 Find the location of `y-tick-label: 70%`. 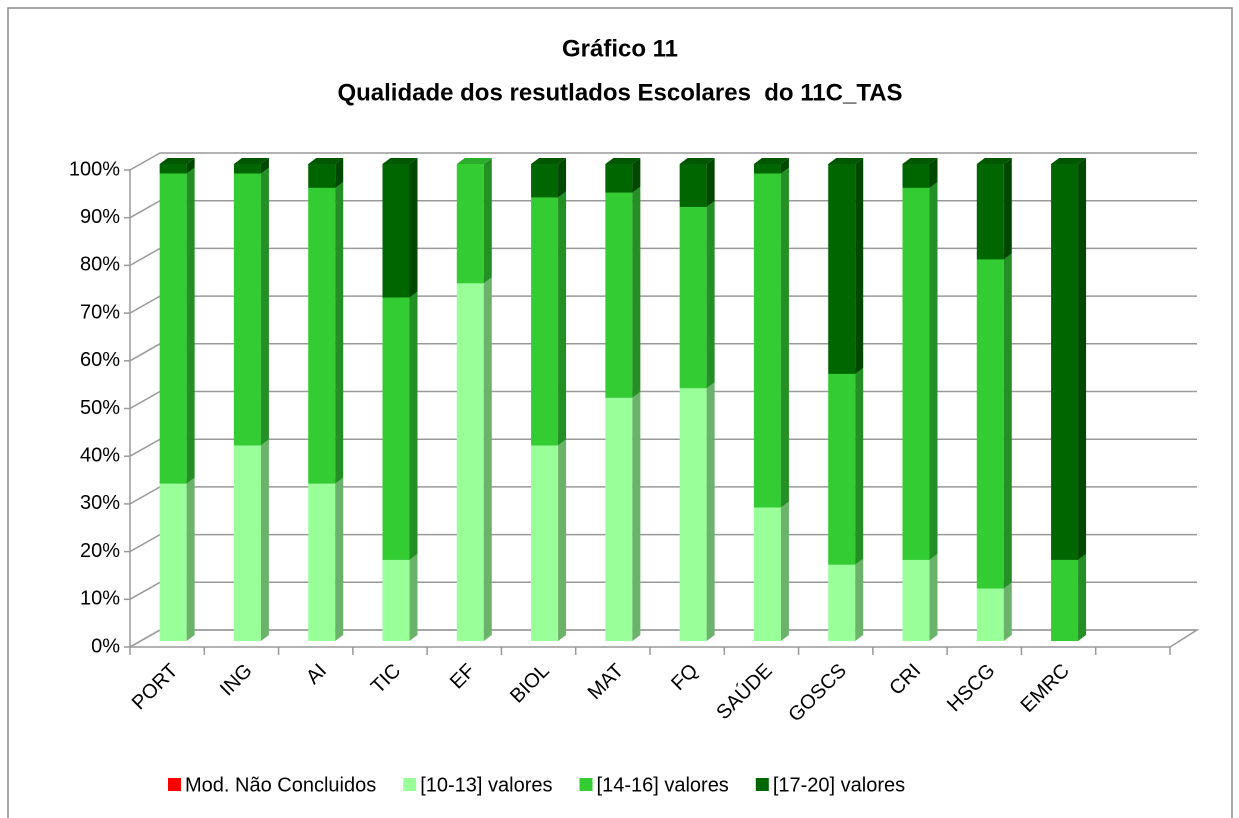

y-tick-label: 70% is located at coordinates (100, 312).